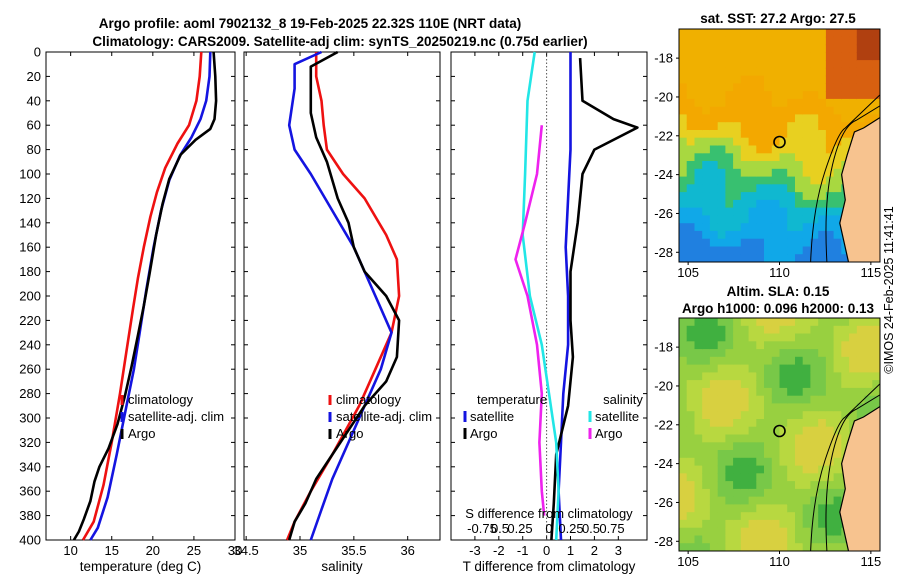 The image size is (900, 580). Describe the element at coordinates (570, 550) in the screenshot. I see `x-tick-label: 1` at that location.